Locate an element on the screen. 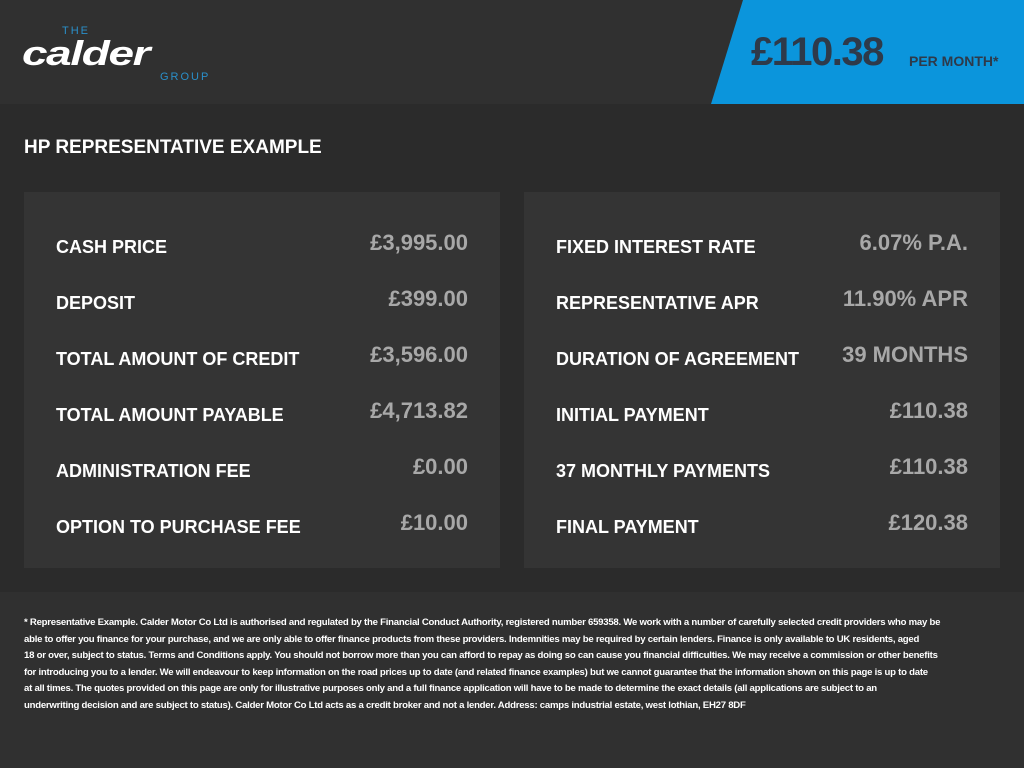  calder-group-logo: THE calder GROUP is located at coordinates (127, 54).